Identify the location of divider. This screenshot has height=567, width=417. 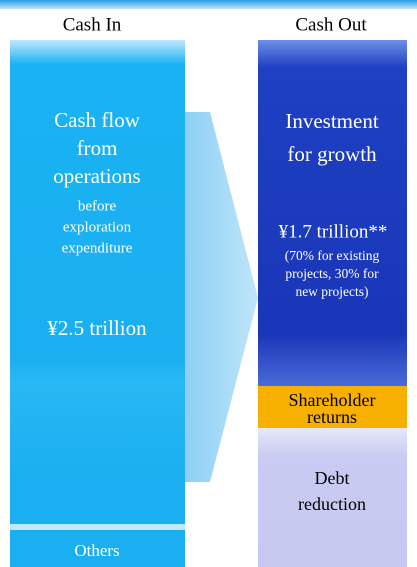
(97, 527).